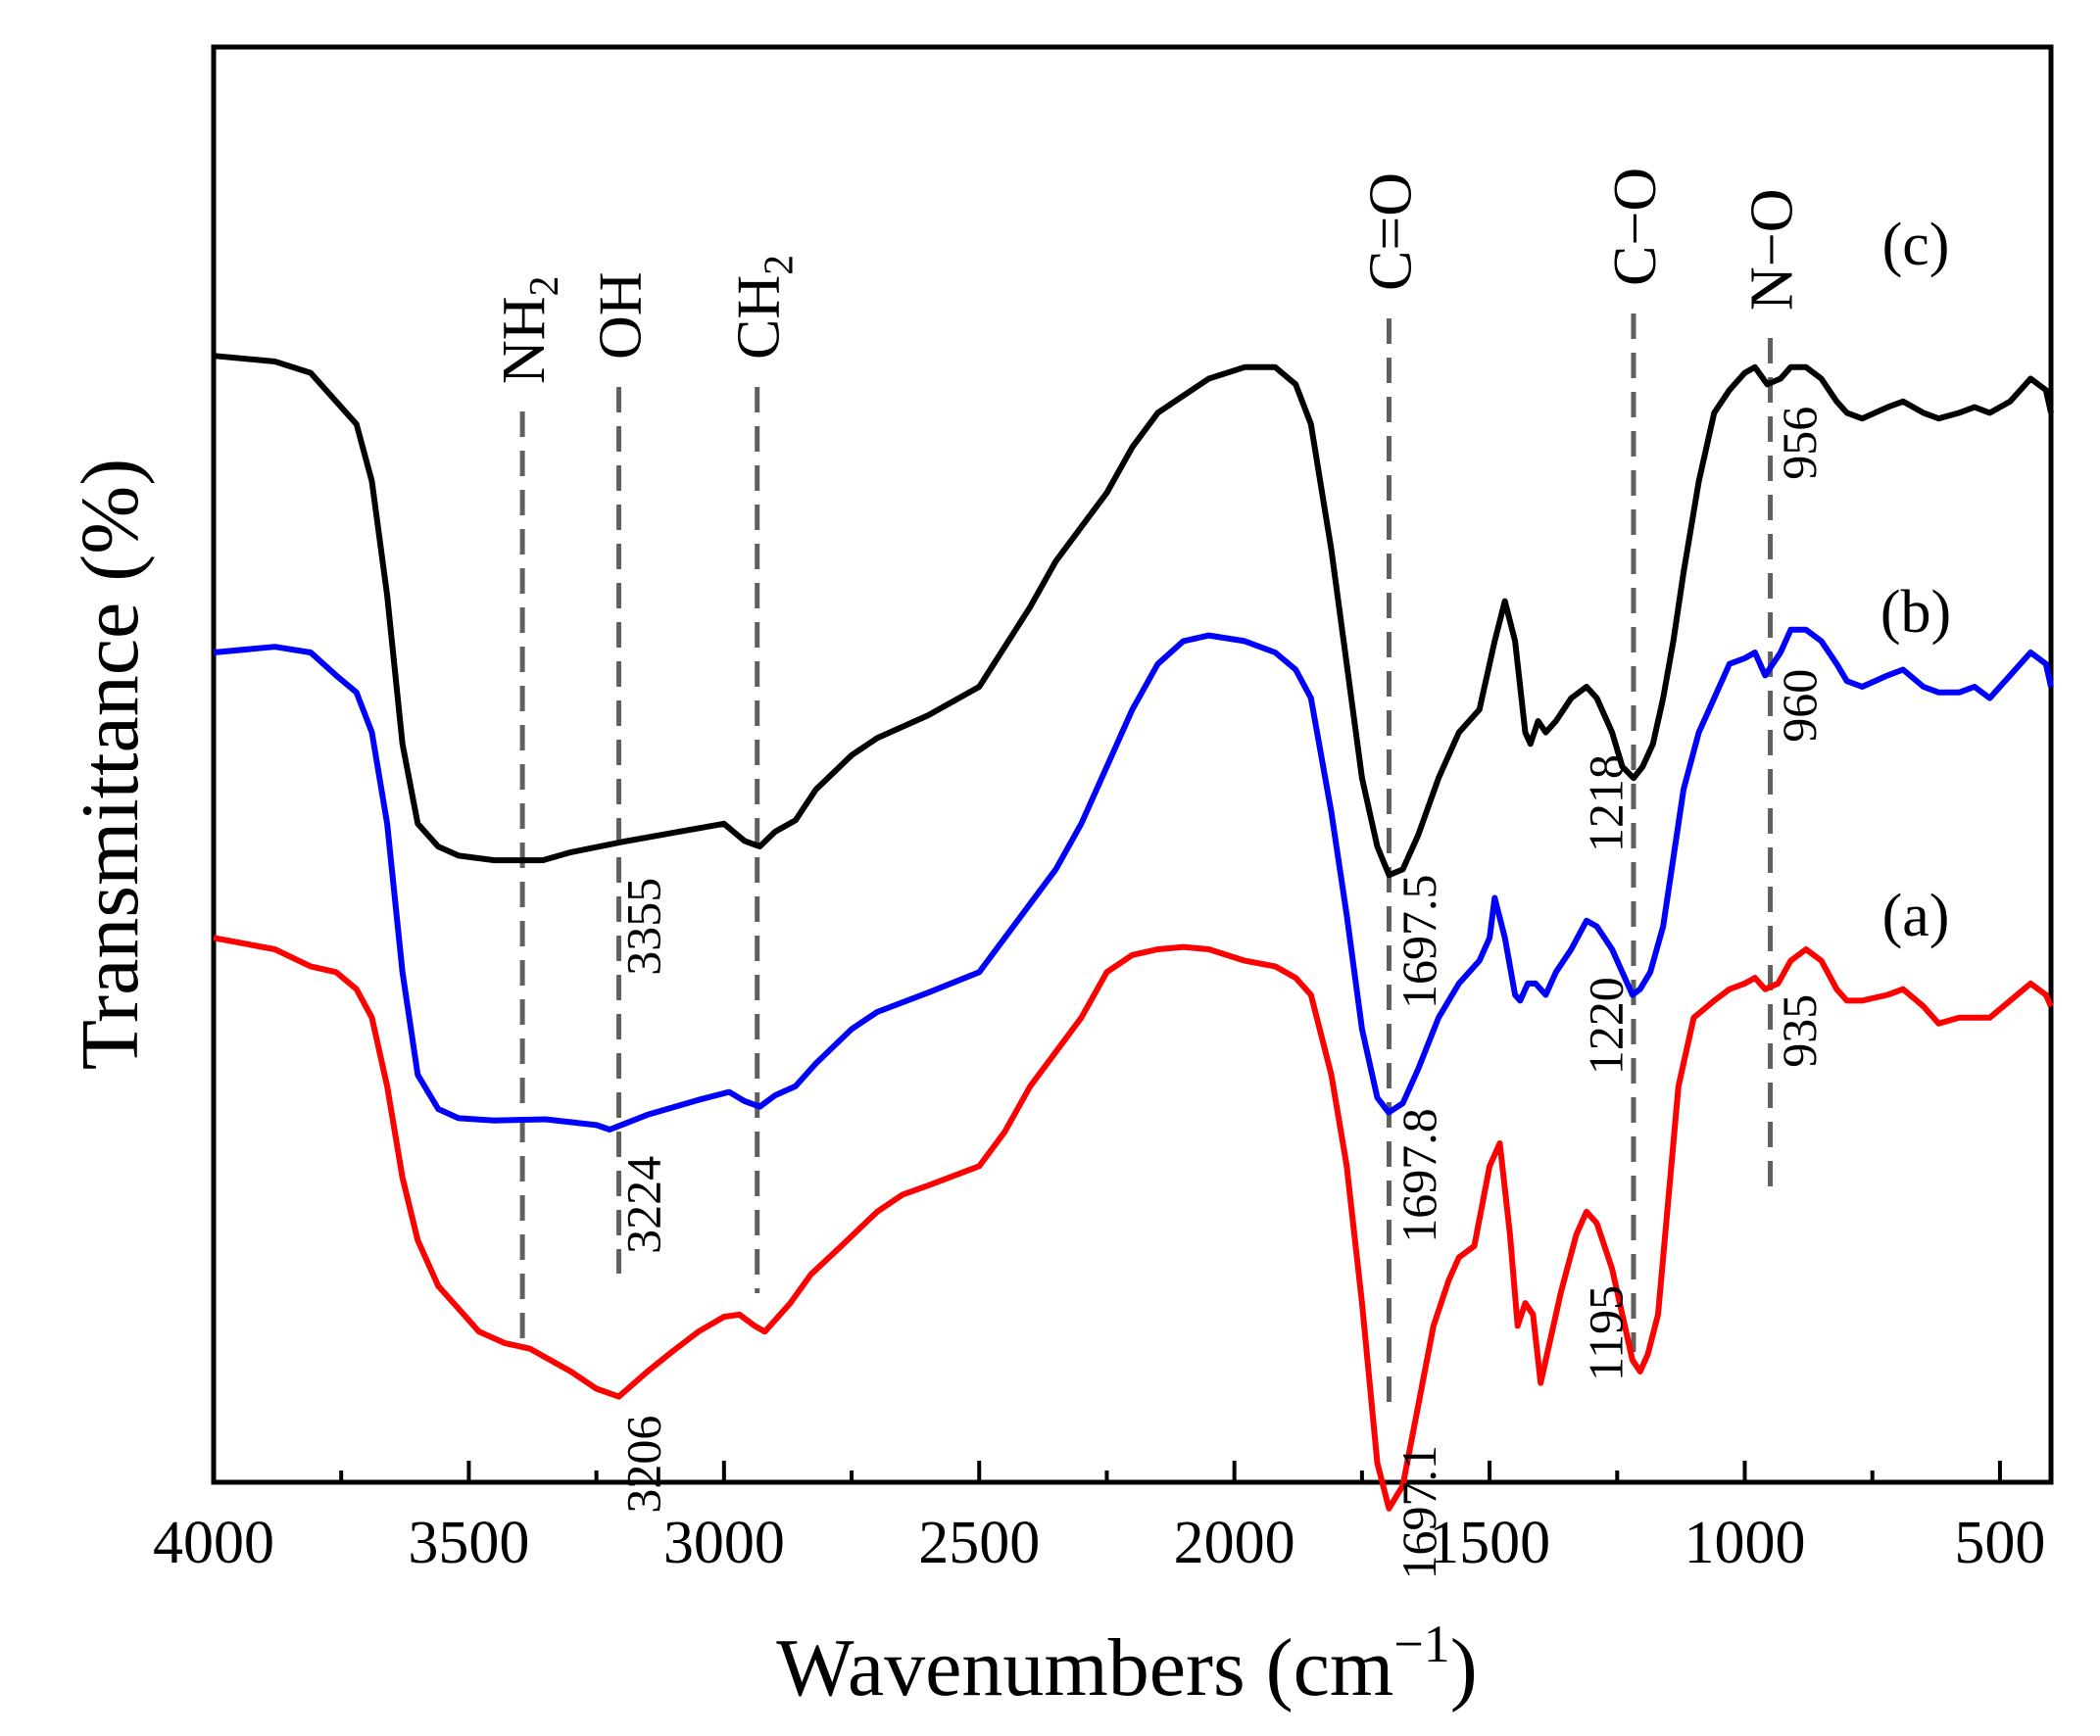  Describe the element at coordinates (1772, 249) in the screenshot. I see `band-label-n-o: N−O` at that location.